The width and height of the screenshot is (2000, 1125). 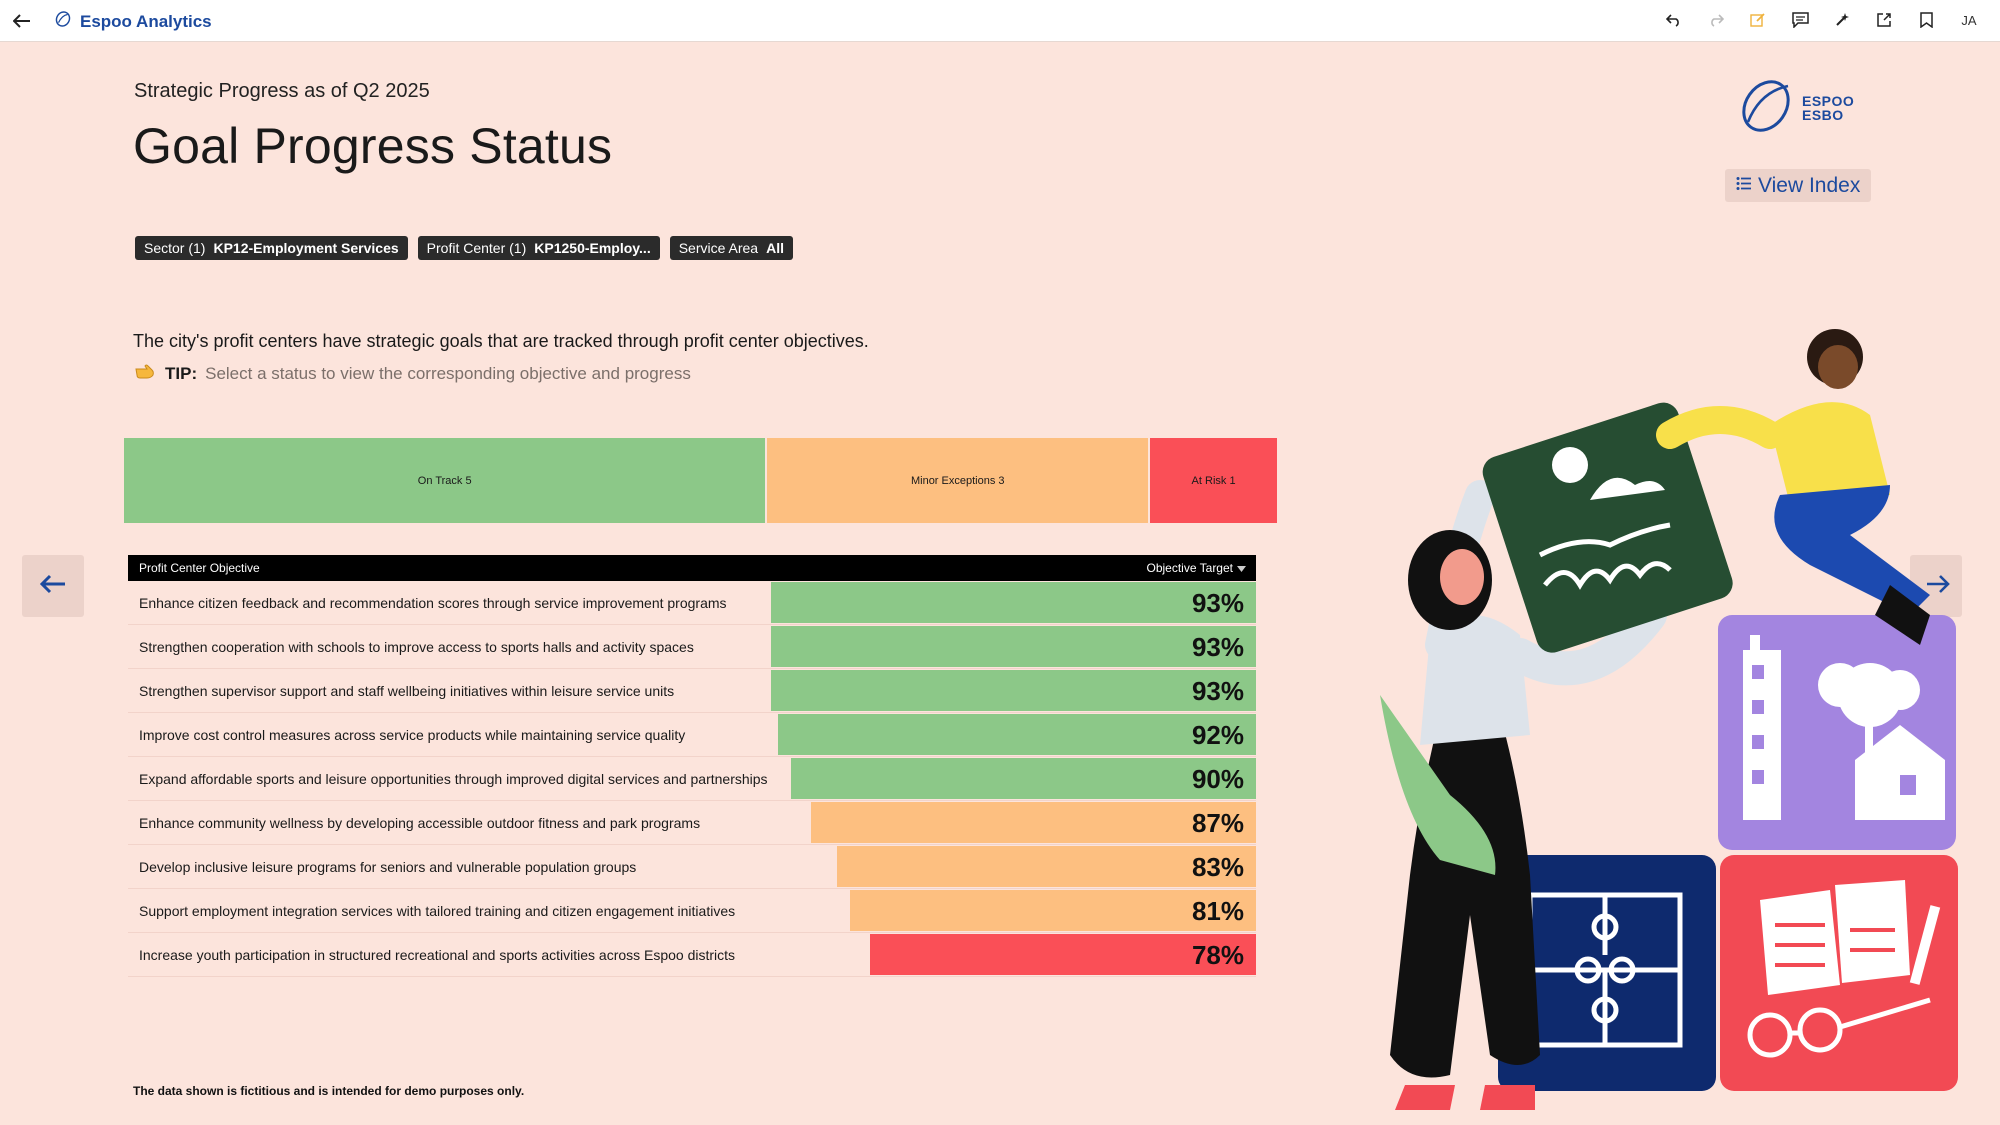 What do you see at coordinates (1926, 20) in the screenshot?
I see `bookmark-icon` at bounding box center [1926, 20].